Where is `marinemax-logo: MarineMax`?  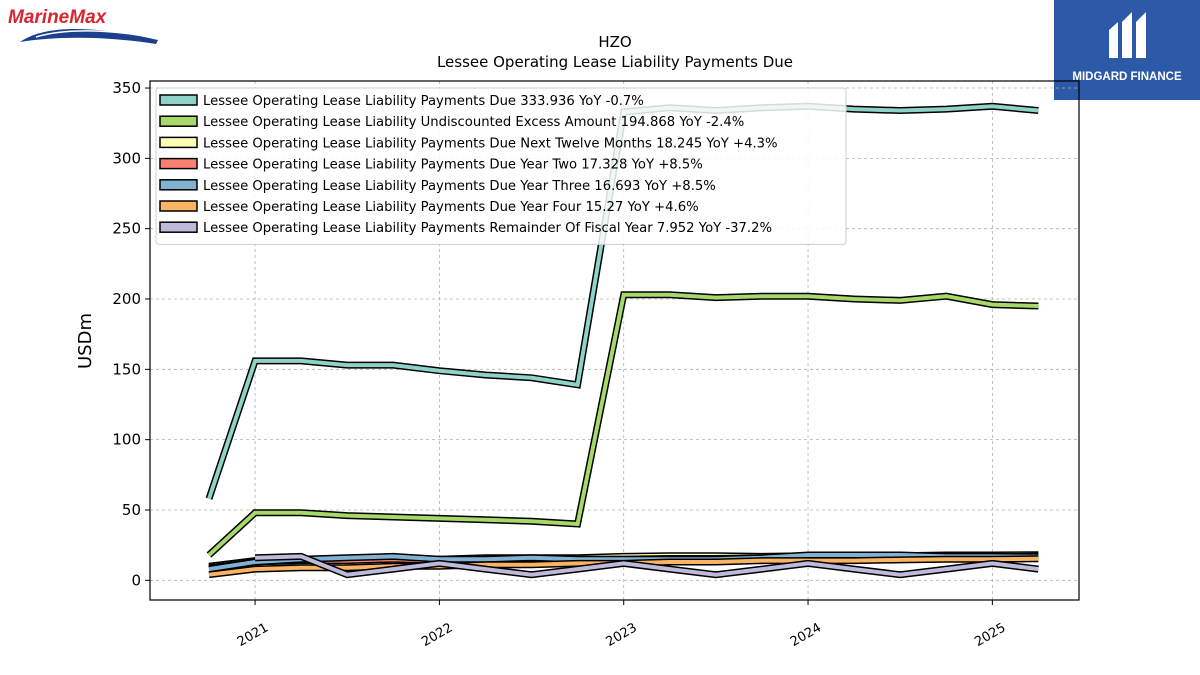
marinemax-logo: MarineMax is located at coordinates (83, 25).